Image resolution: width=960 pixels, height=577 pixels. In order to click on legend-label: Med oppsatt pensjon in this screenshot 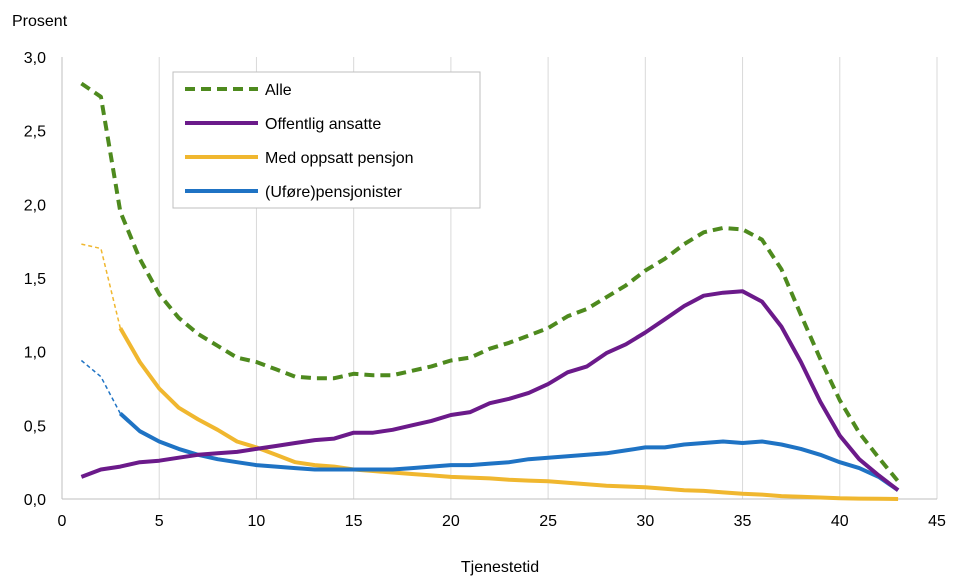, I will do `click(339, 158)`.